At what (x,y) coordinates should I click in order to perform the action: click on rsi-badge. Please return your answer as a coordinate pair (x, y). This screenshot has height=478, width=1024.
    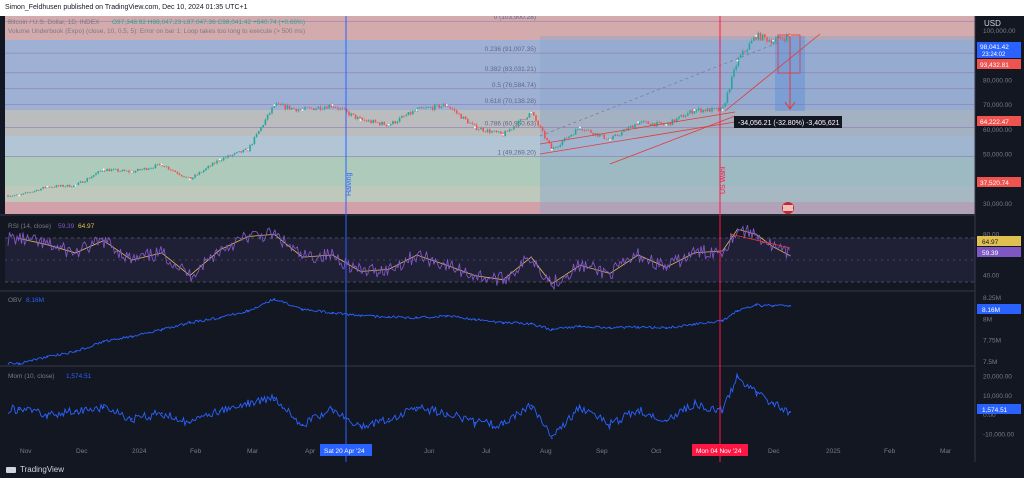
    Looking at the image, I should click on (999, 252).